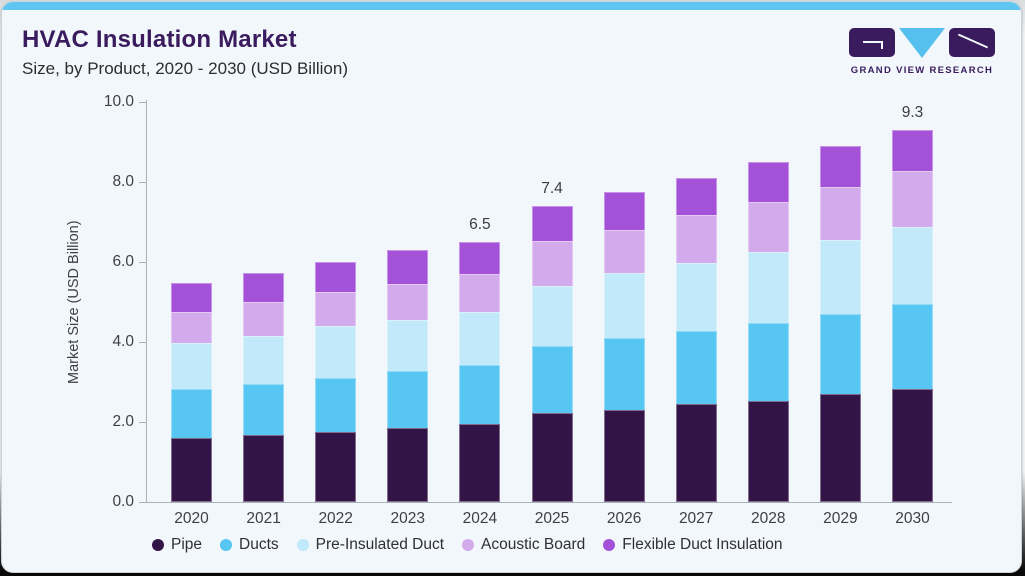  I want to click on bar-2028, so click(768, 332).